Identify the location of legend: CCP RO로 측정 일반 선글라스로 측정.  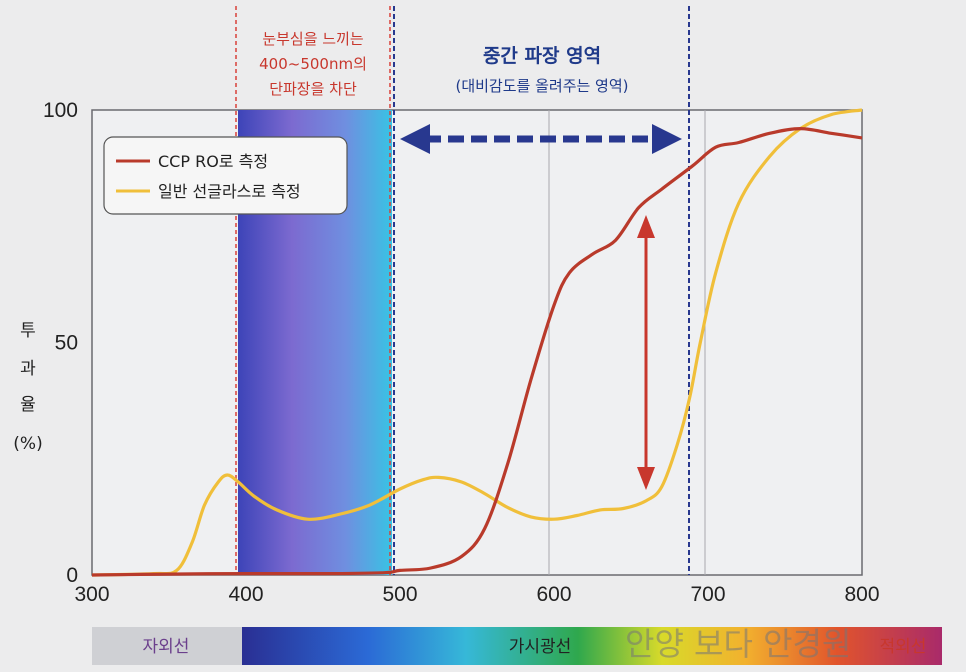
(225, 175).